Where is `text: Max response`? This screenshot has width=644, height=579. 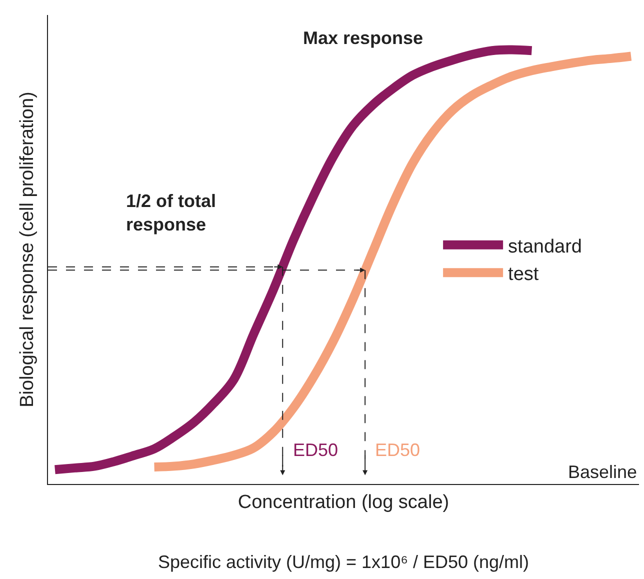 text: Max response is located at coordinates (363, 38).